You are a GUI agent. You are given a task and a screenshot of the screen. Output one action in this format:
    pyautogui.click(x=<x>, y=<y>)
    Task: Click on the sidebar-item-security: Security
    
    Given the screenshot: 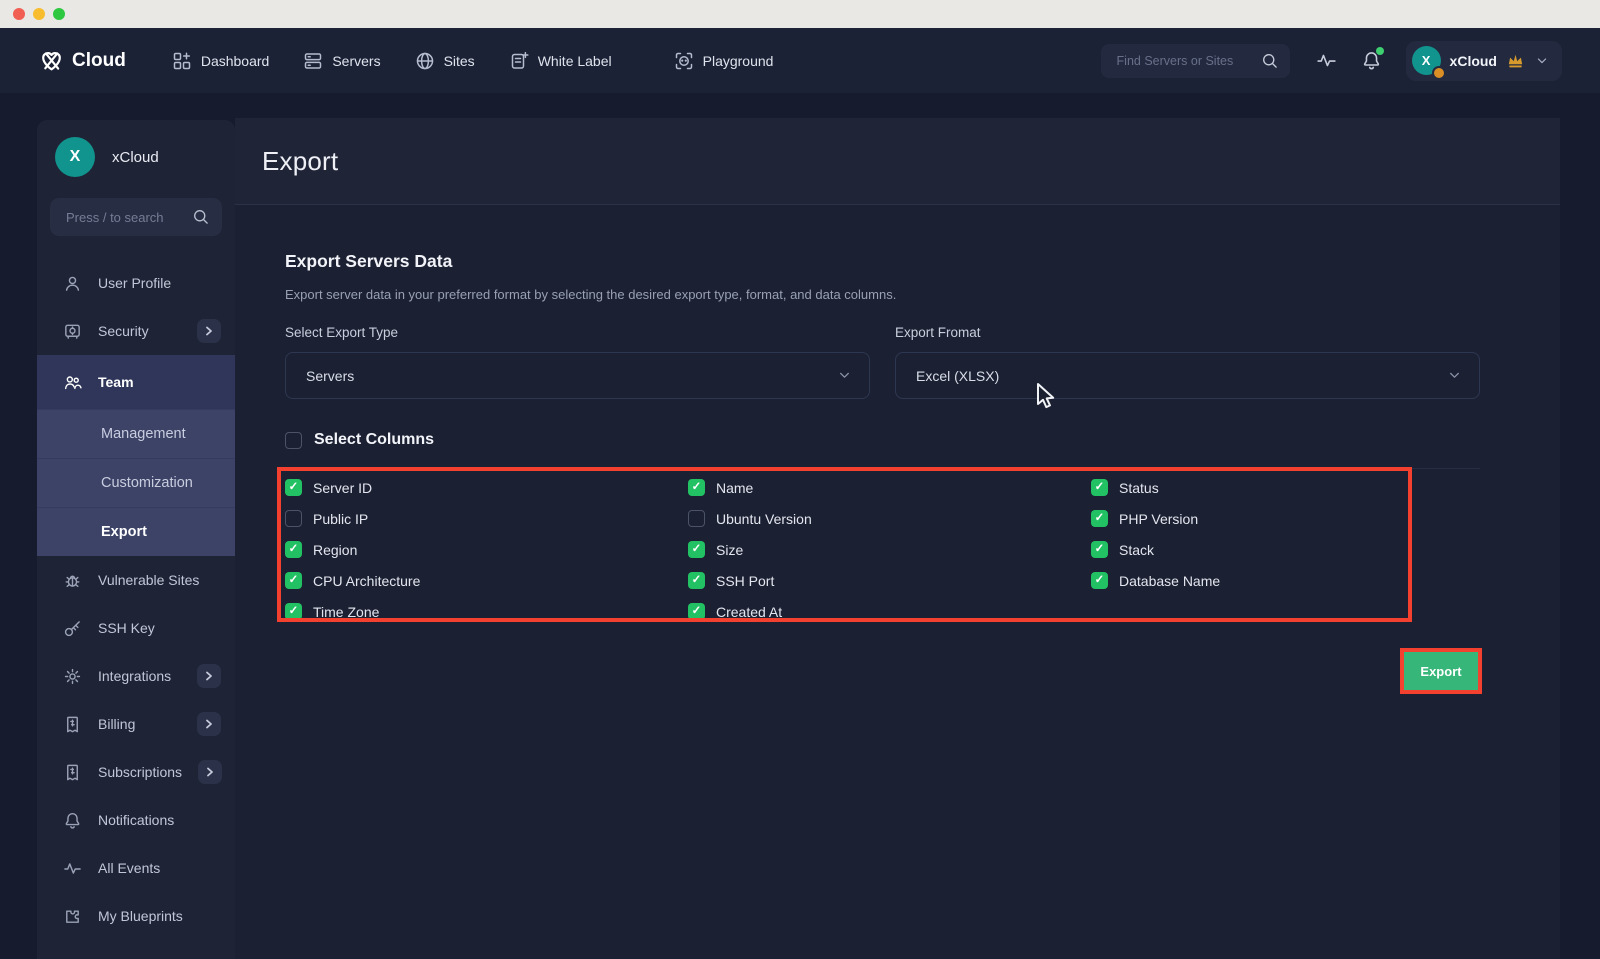 What is the action you would take?
    pyautogui.click(x=136, y=331)
    